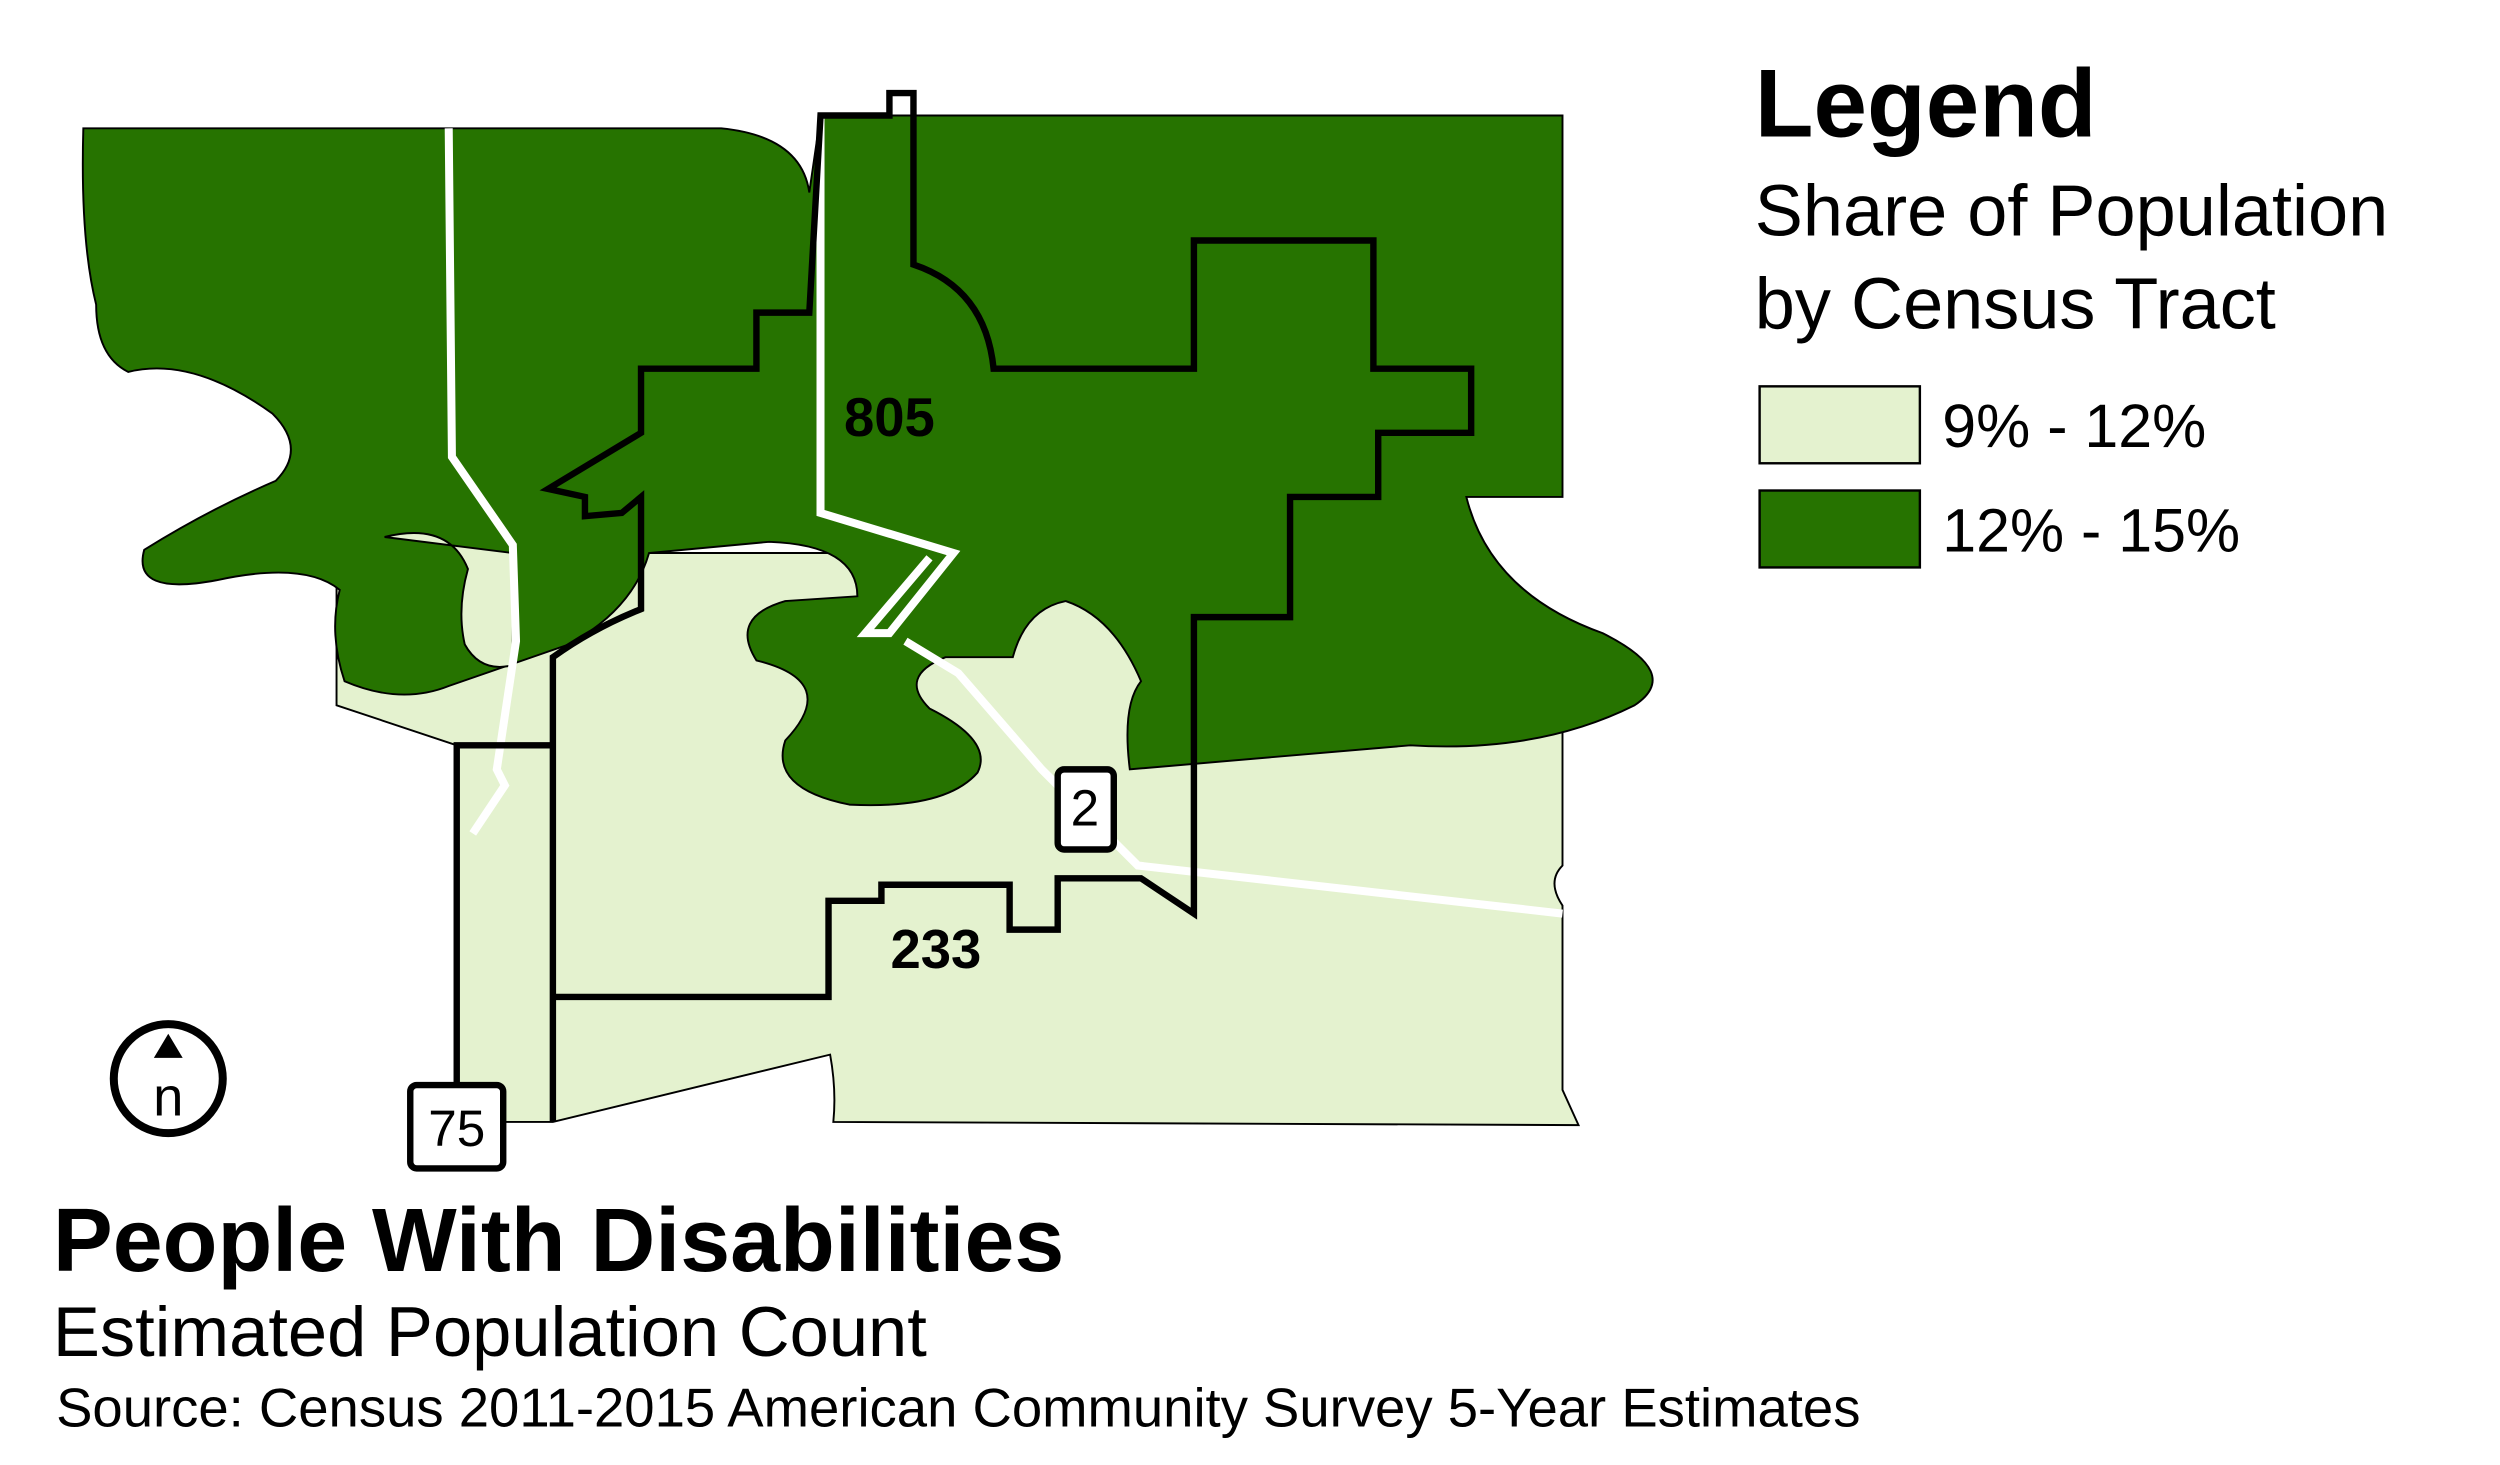  What do you see at coordinates (1999, 477) in the screenshot?
I see `legend-items: 9% - 12% 12% - 15%` at bounding box center [1999, 477].